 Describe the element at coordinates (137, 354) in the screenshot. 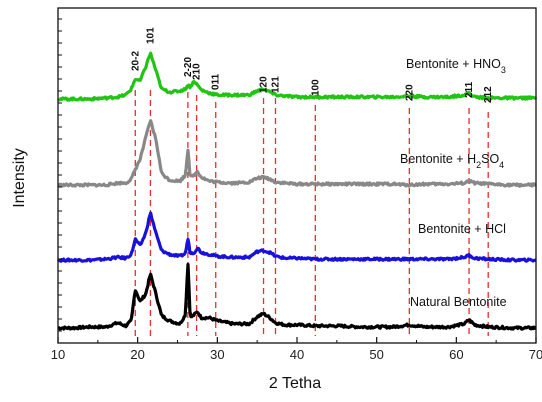

I see `x-tick-label: 20` at that location.